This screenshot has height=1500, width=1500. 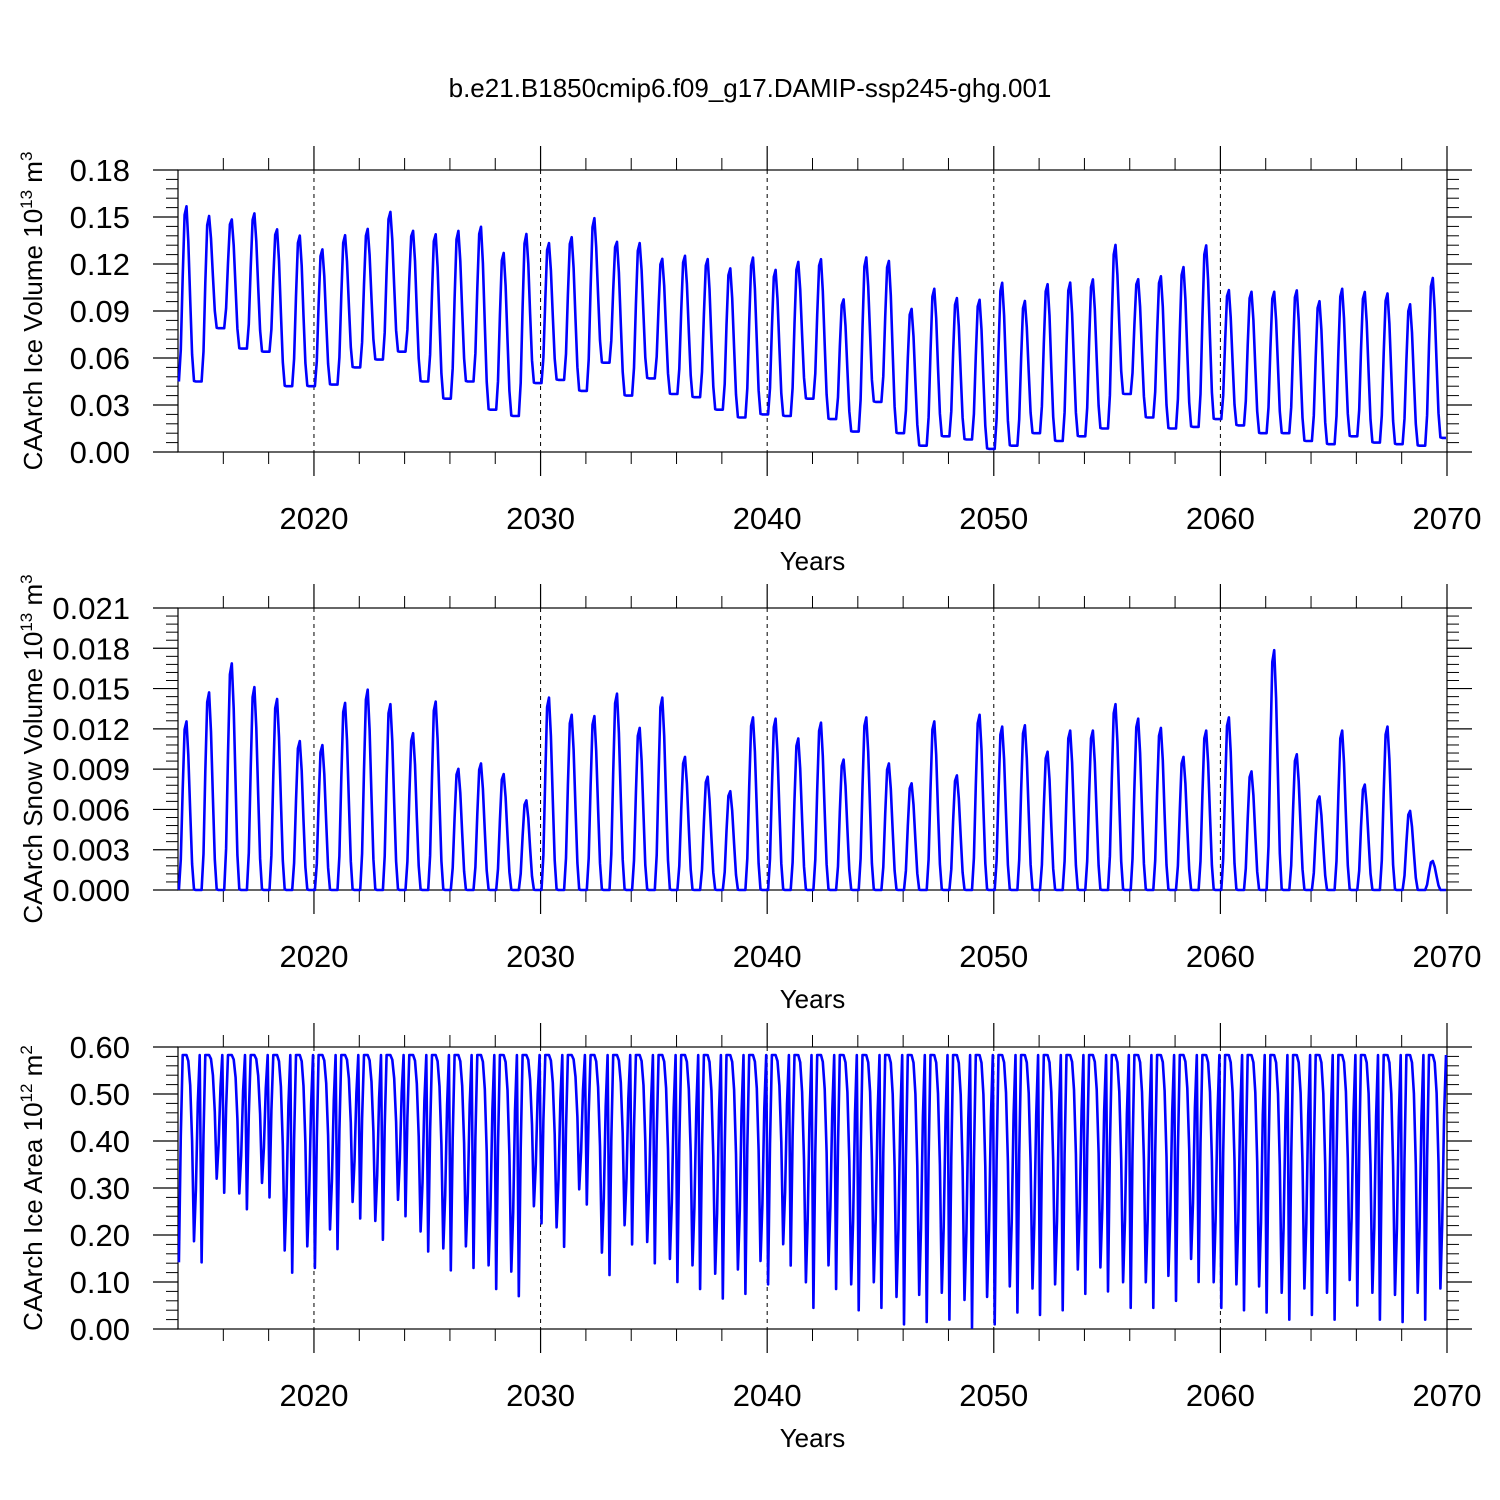 I want to click on y-tick-label: 0.20, so click(x=100, y=1235).